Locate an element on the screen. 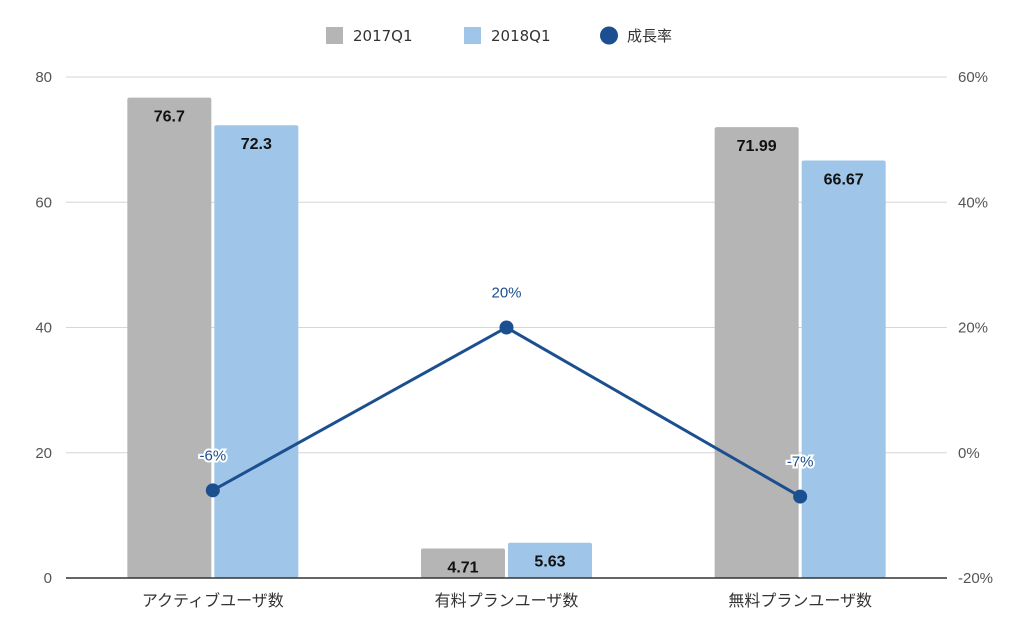  left-axis-tick-label: 40 is located at coordinates (43, 328).